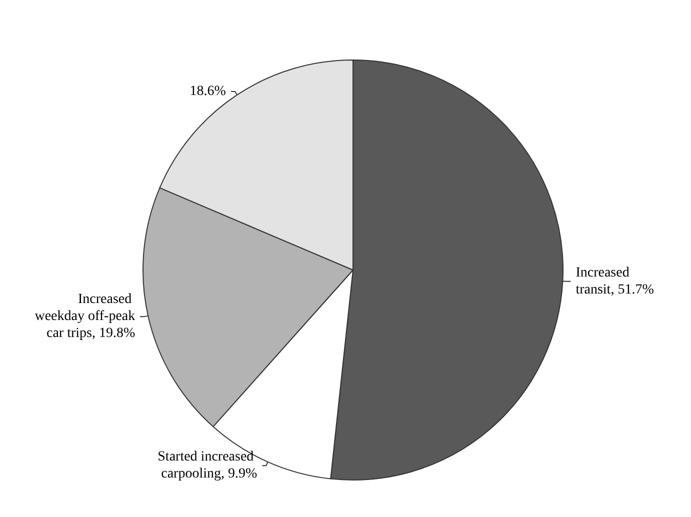 The height and width of the screenshot is (517, 691). What do you see at coordinates (615, 281) in the screenshot?
I see `slice-label: Increased transit, 51.7%` at bounding box center [615, 281].